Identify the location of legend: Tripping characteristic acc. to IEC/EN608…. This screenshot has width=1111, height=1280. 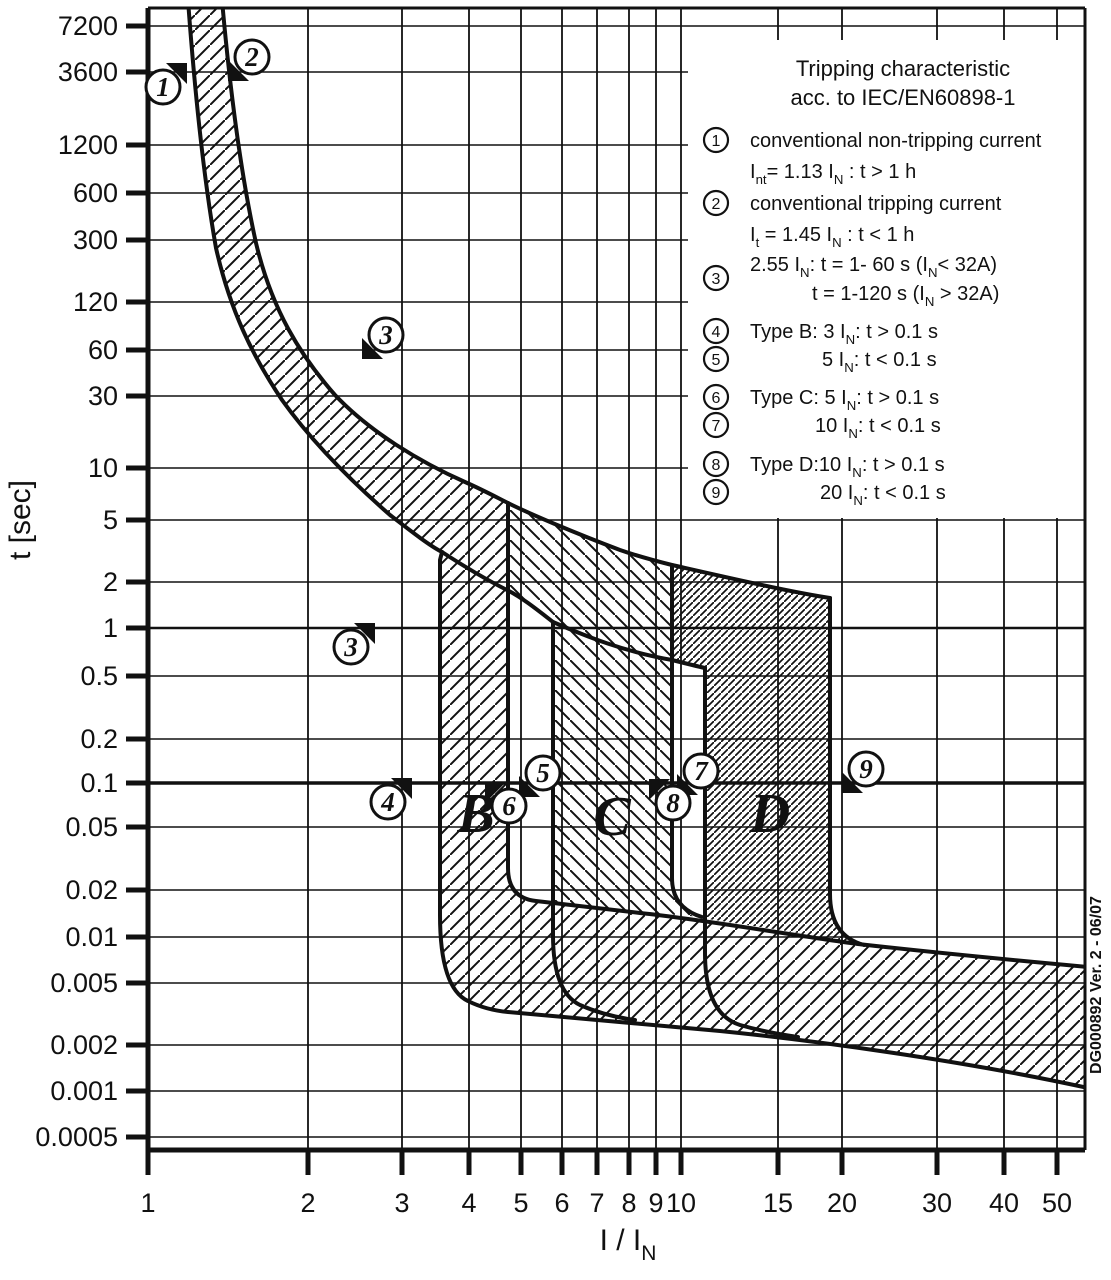
(886, 279).